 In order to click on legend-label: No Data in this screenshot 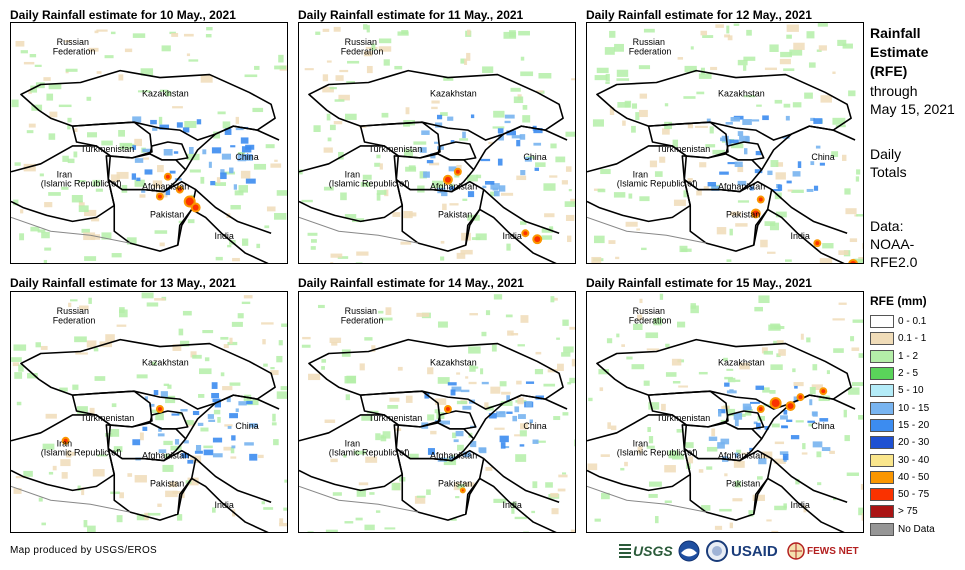, I will do `click(916, 529)`.